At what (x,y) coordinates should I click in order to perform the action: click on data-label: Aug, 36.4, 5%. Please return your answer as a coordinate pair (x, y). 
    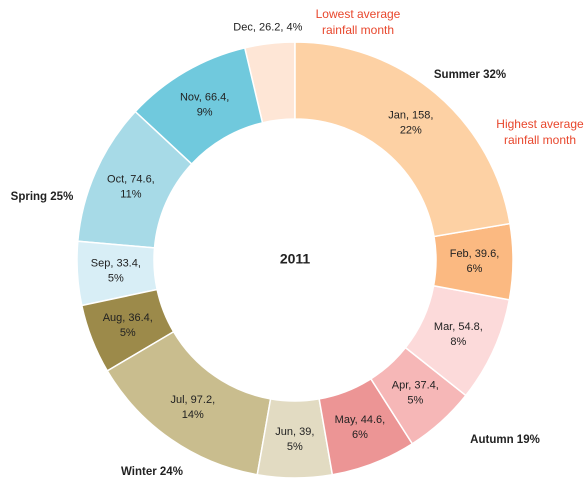
    Looking at the image, I should click on (128, 325).